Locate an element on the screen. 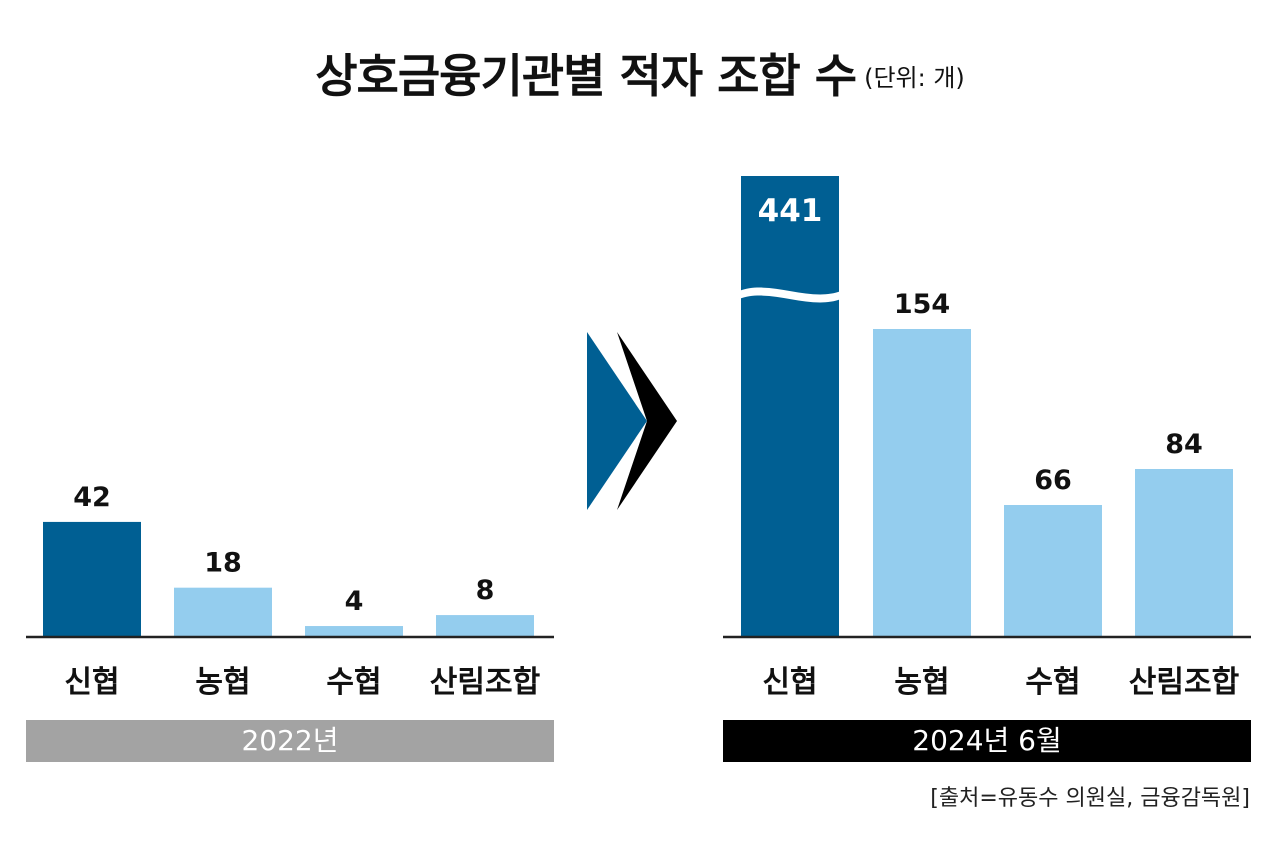  unit-label: (단위: 개) is located at coordinates (914, 78).